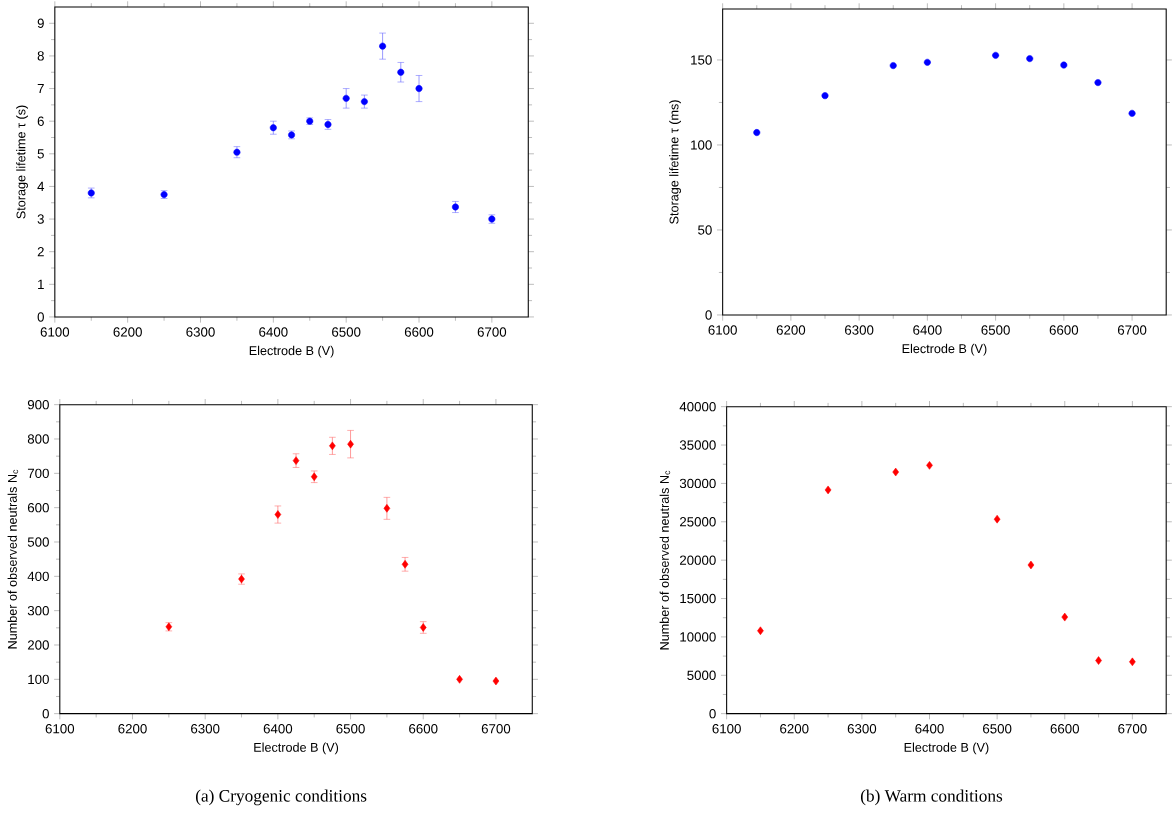 The image size is (1172, 824). Describe the element at coordinates (697, 445) in the screenshot. I see `y-tick-label: 35000` at that location.